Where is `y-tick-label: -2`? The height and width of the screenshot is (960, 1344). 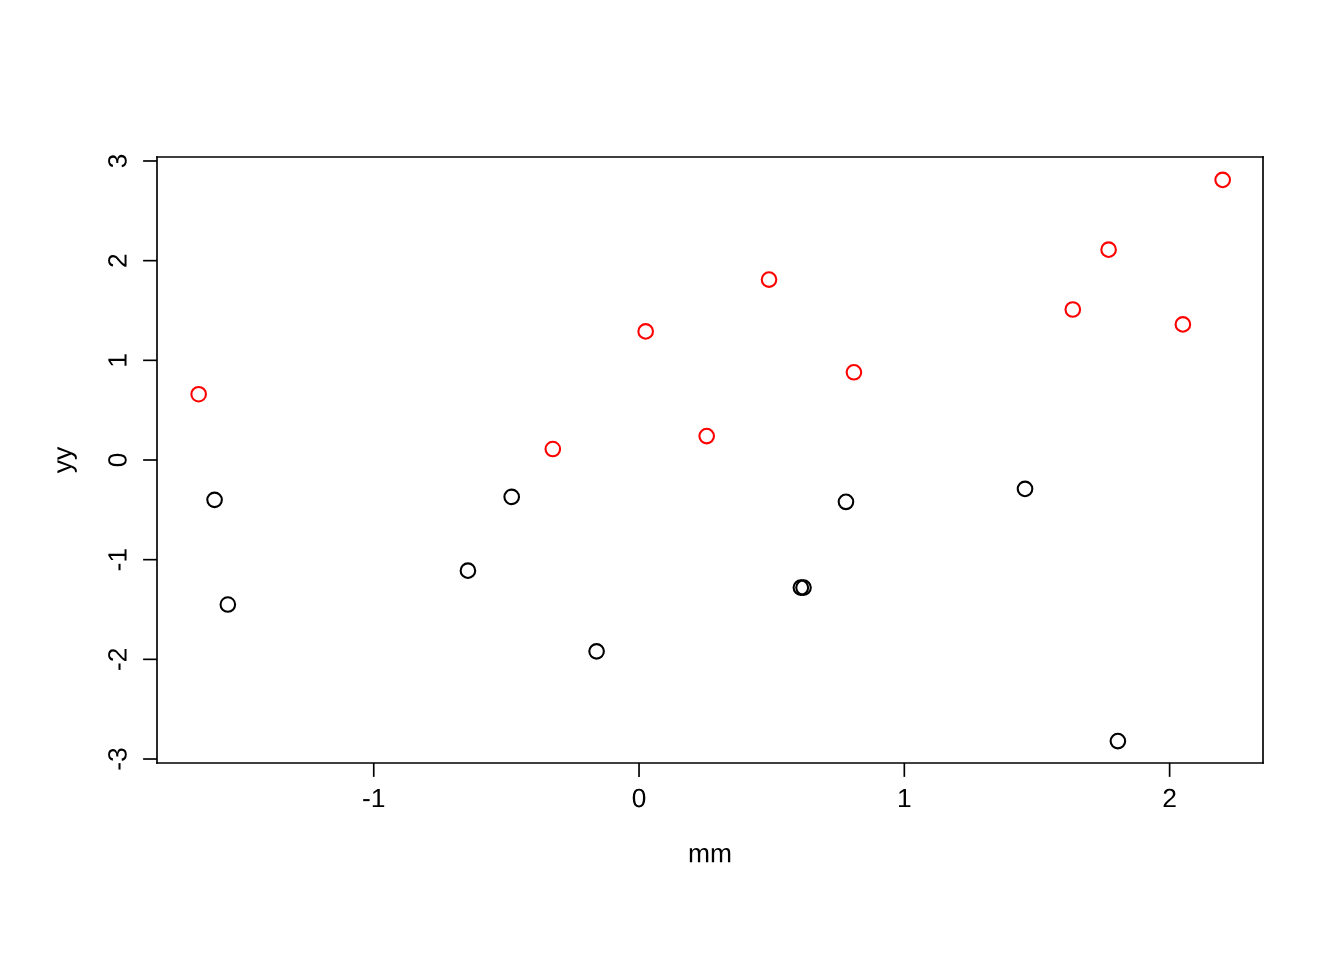 y-tick-label: -2 is located at coordinates (117, 659).